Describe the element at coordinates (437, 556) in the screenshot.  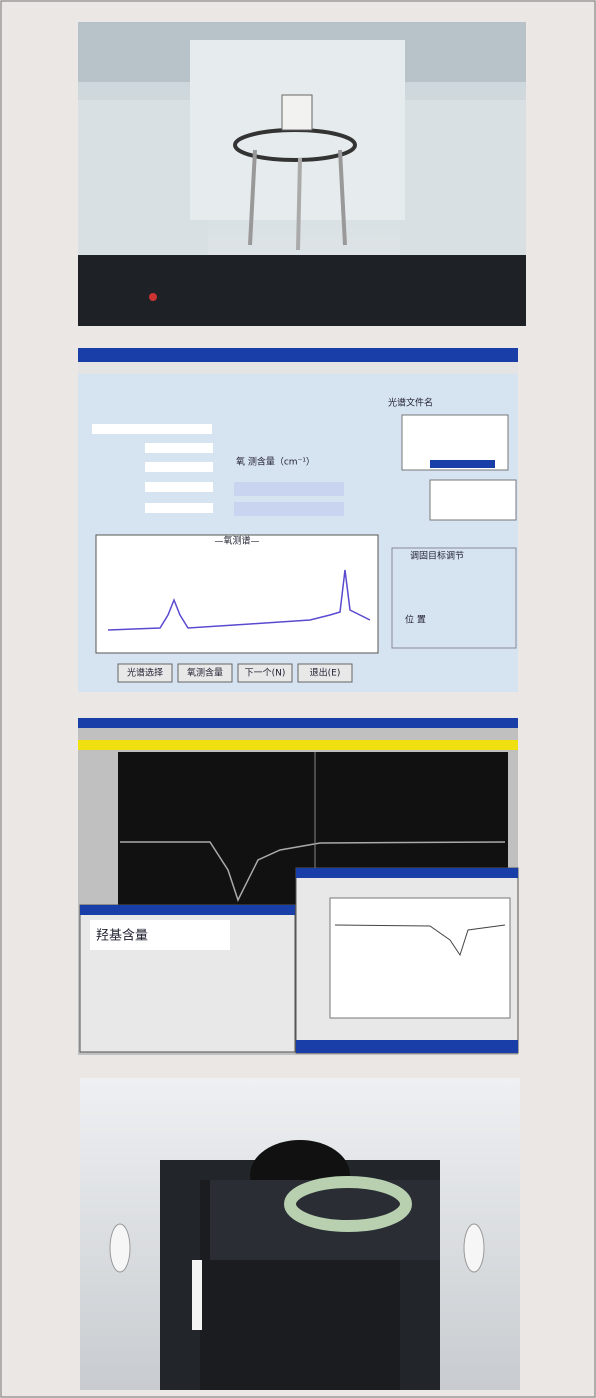
I see `adjust-label: 调固目标调节` at that location.